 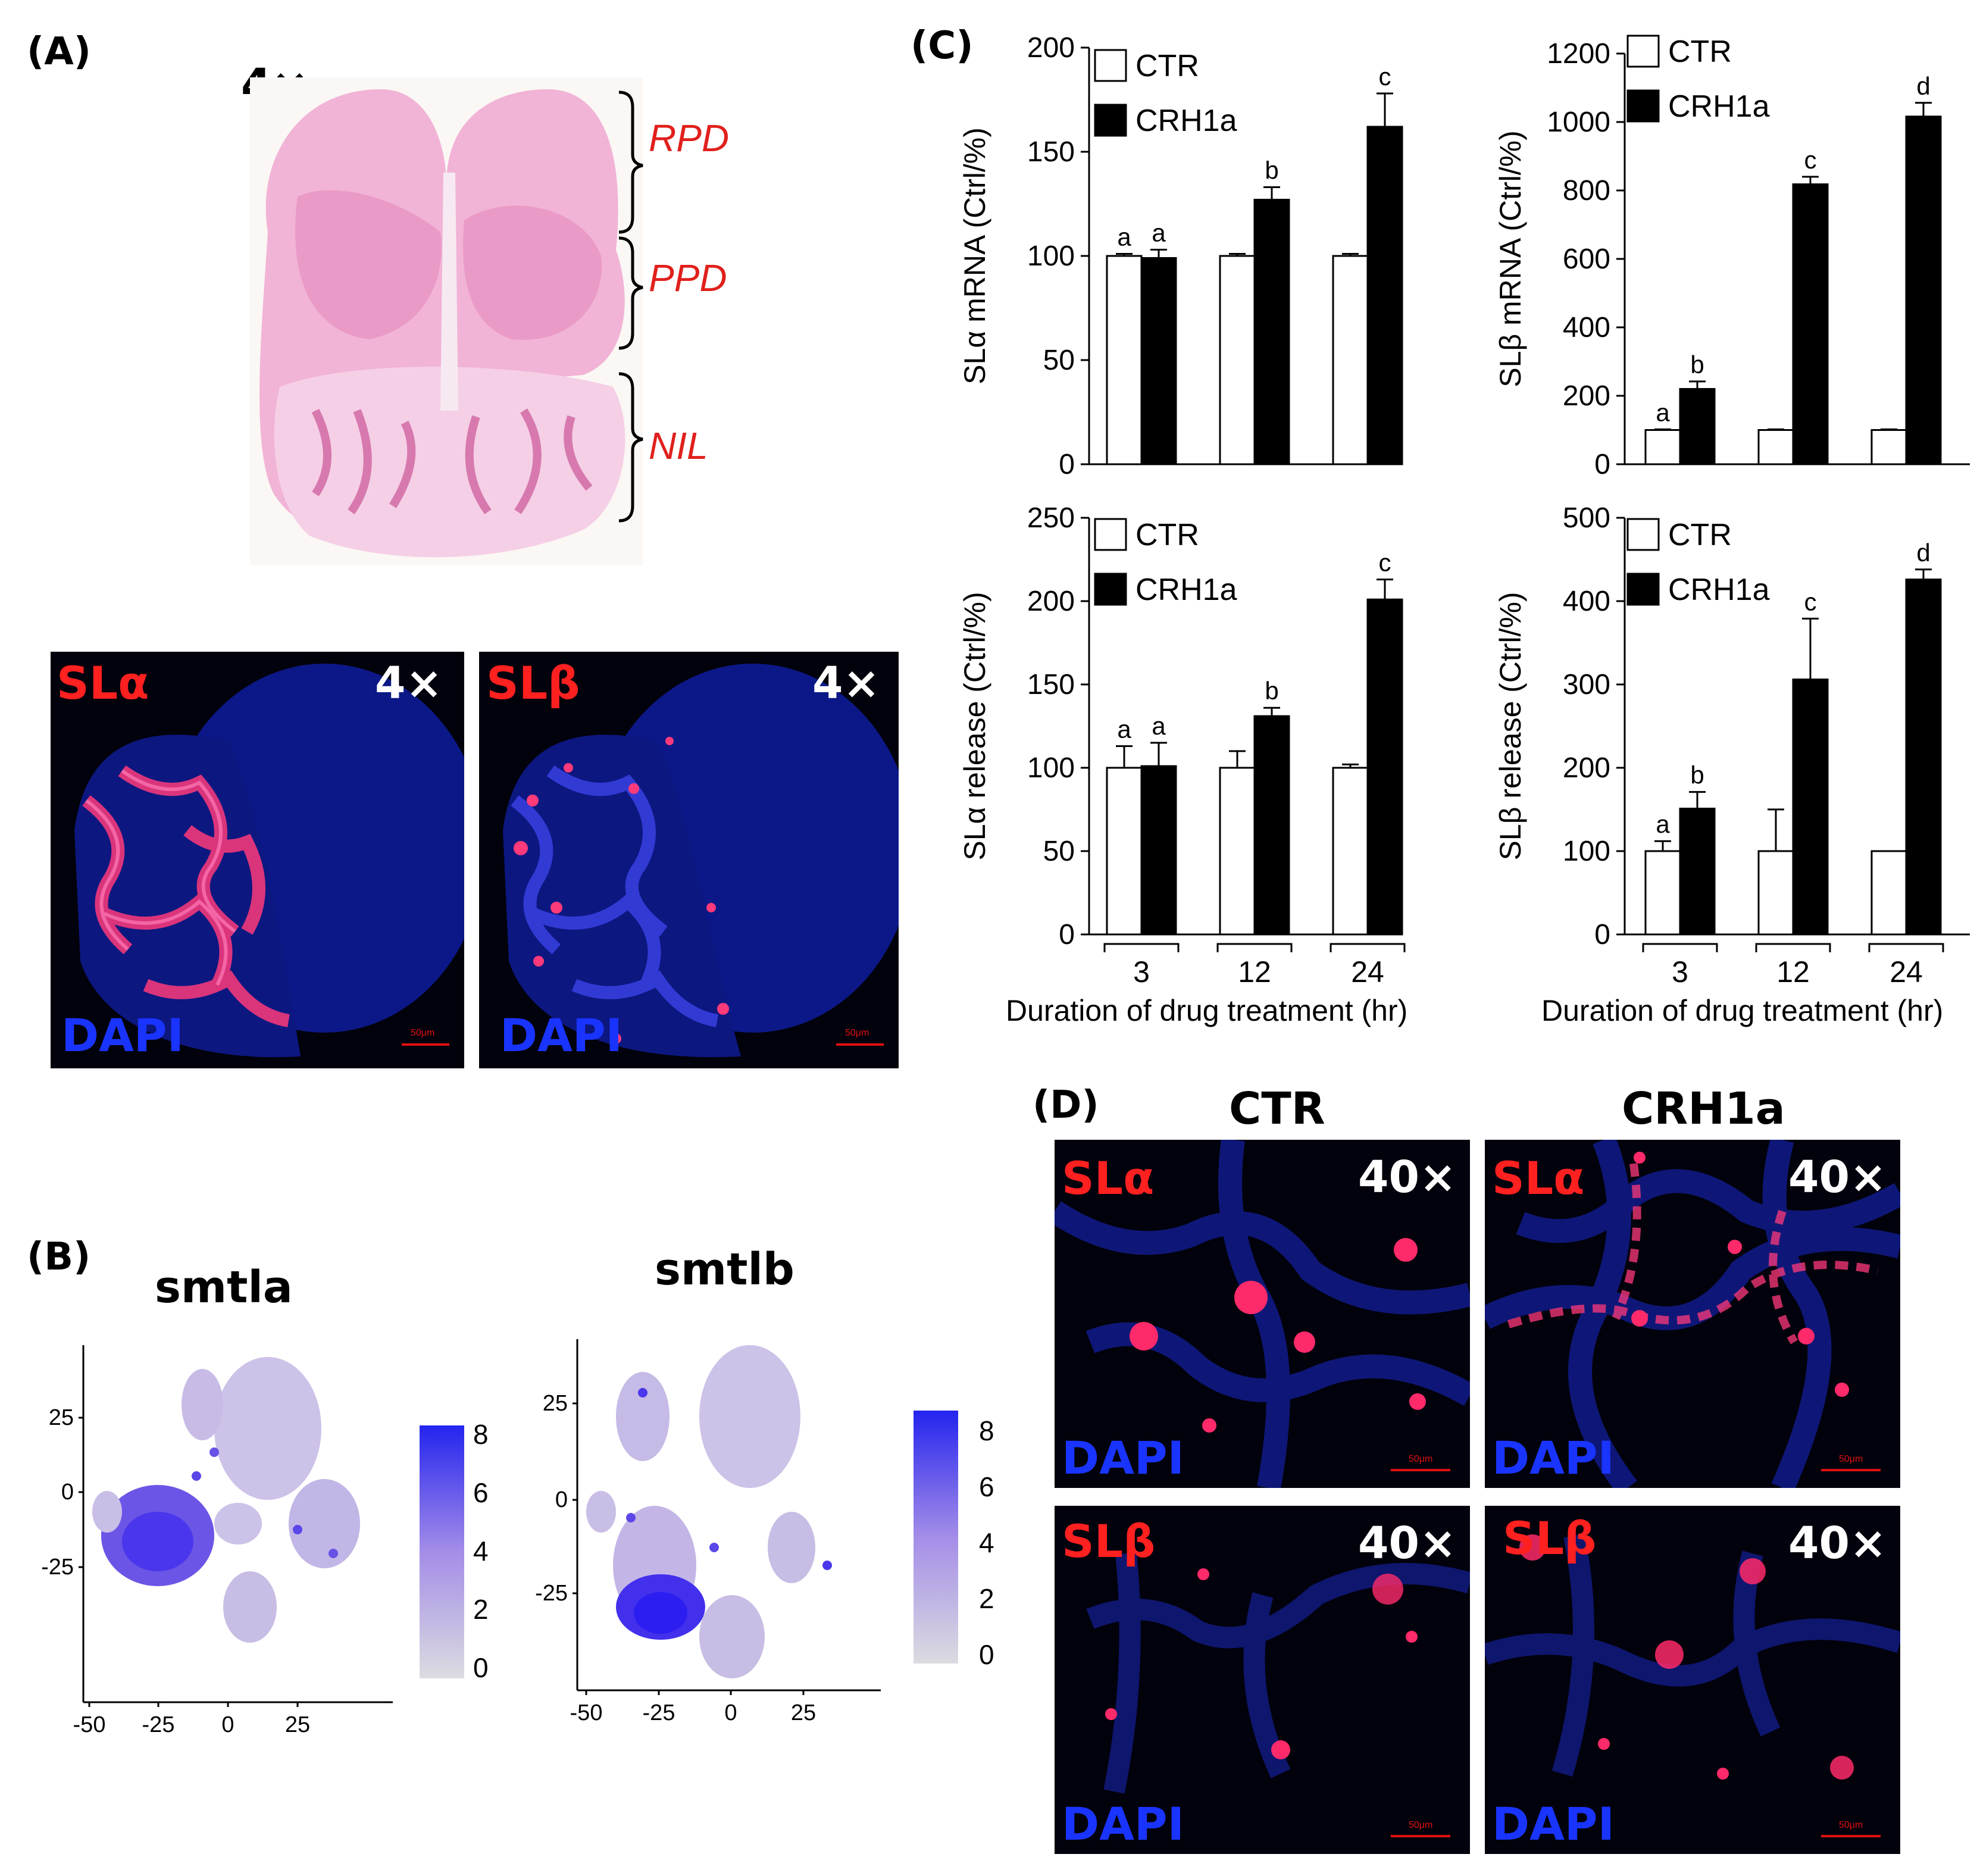 I want to click on y-axis-title: SLα mRNA (Ctrl/%), so click(x=974, y=255).